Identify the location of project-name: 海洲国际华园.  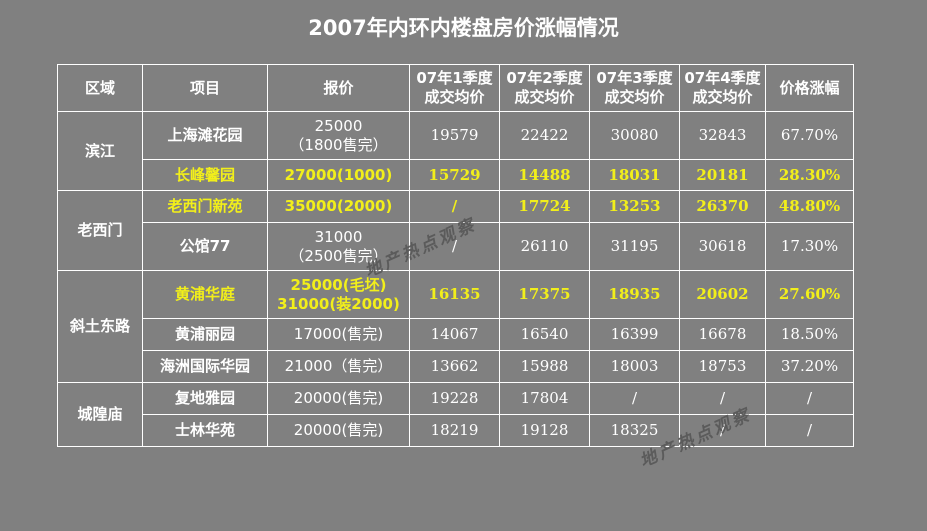
(205, 366).